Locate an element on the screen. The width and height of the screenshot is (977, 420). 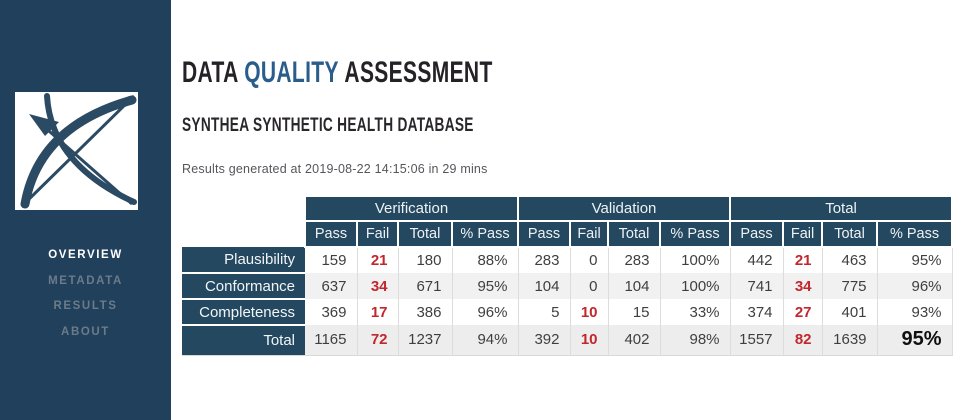
table-cell: 27 is located at coordinates (803, 312).